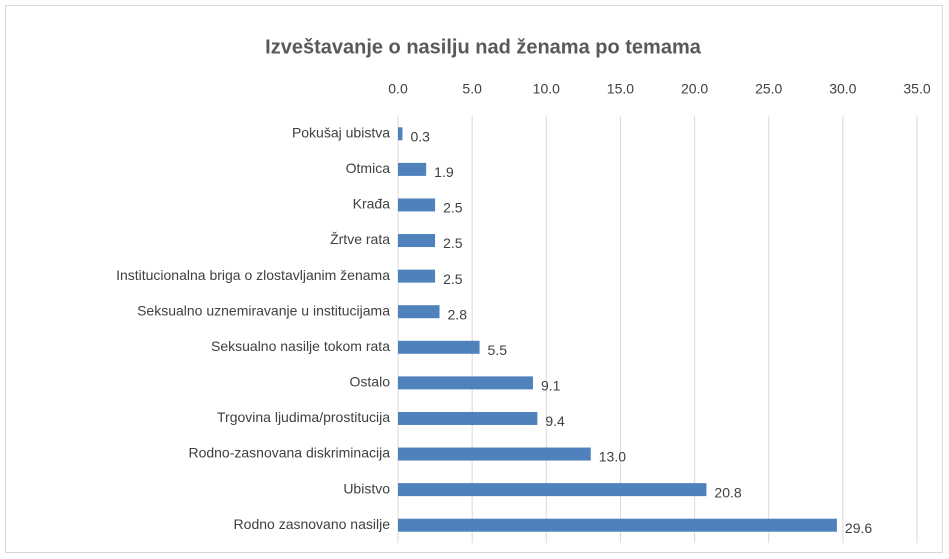  I want to click on y-tick-label: Otmica, so click(368, 168).